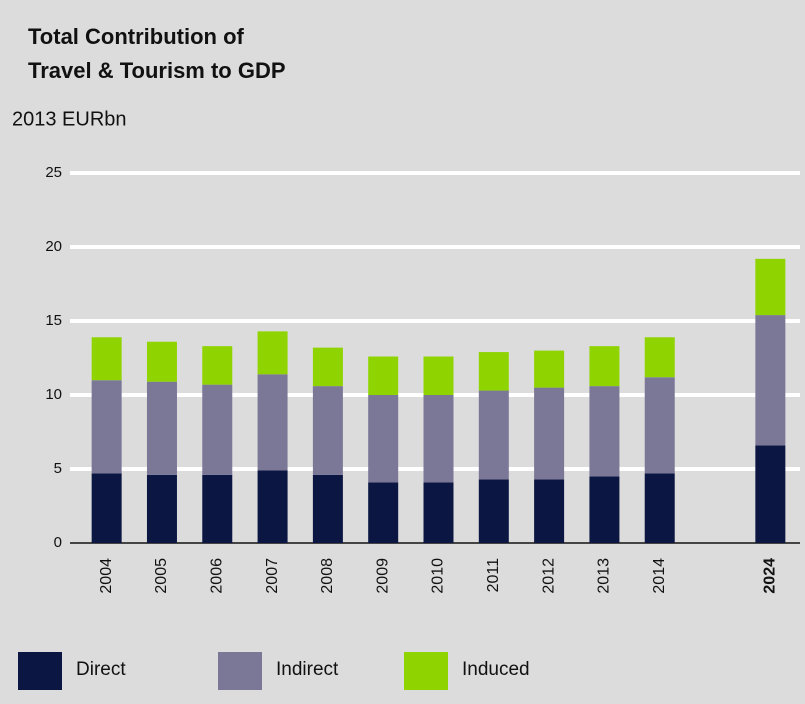 This screenshot has height=704, width=805. What do you see at coordinates (53, 394) in the screenshot?
I see `y-tick-label: 10` at bounding box center [53, 394].